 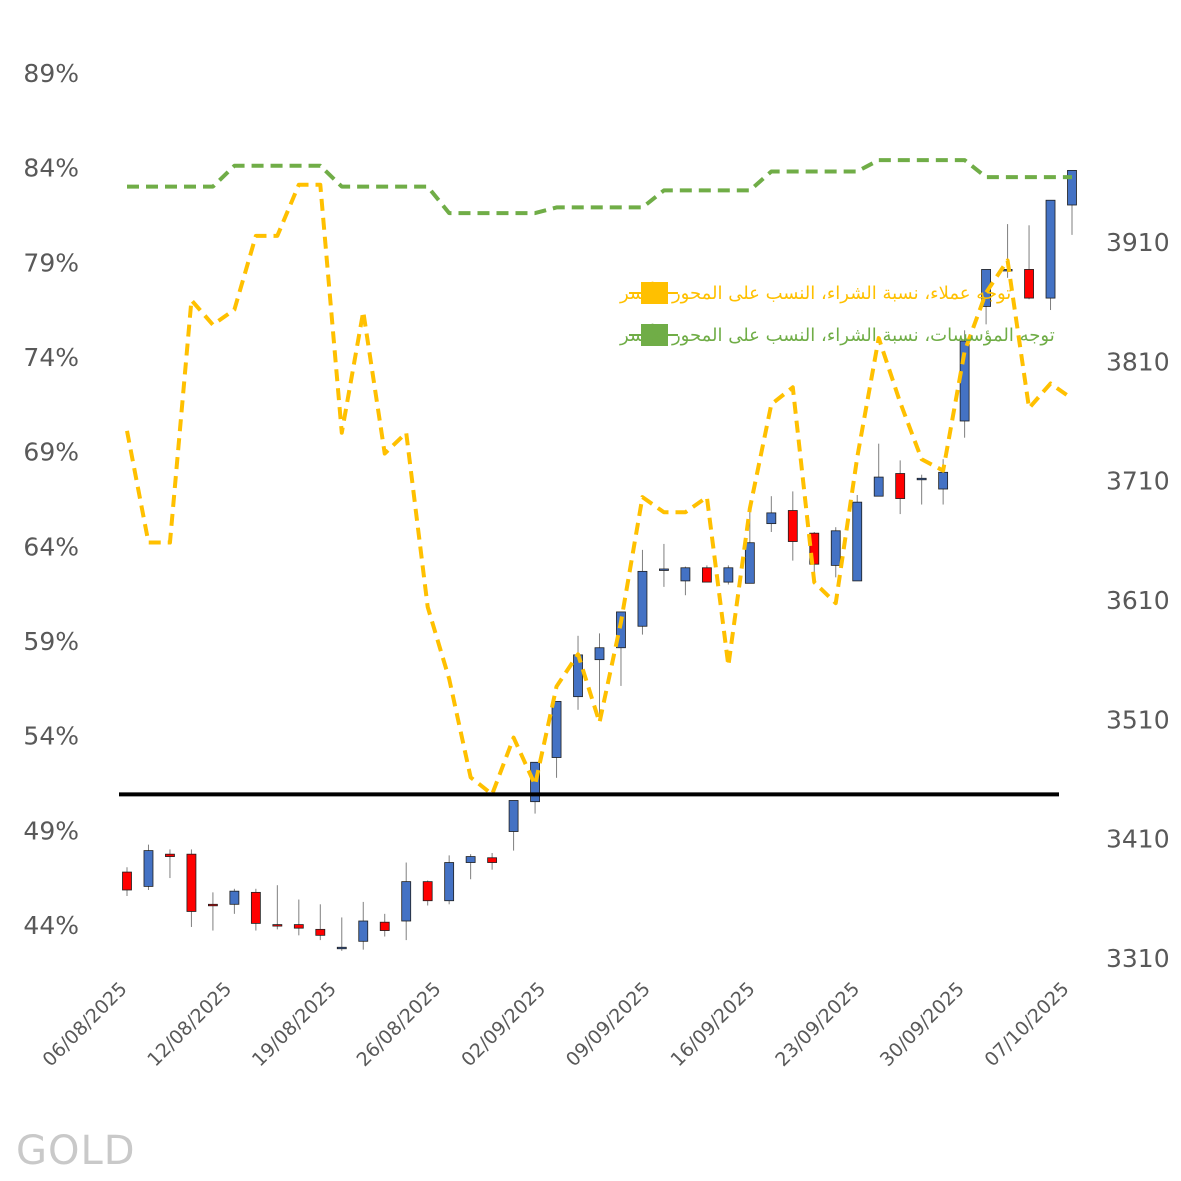 What do you see at coordinates (76, 1151) in the screenshot?
I see `asset-watermark: GOLD` at bounding box center [76, 1151].